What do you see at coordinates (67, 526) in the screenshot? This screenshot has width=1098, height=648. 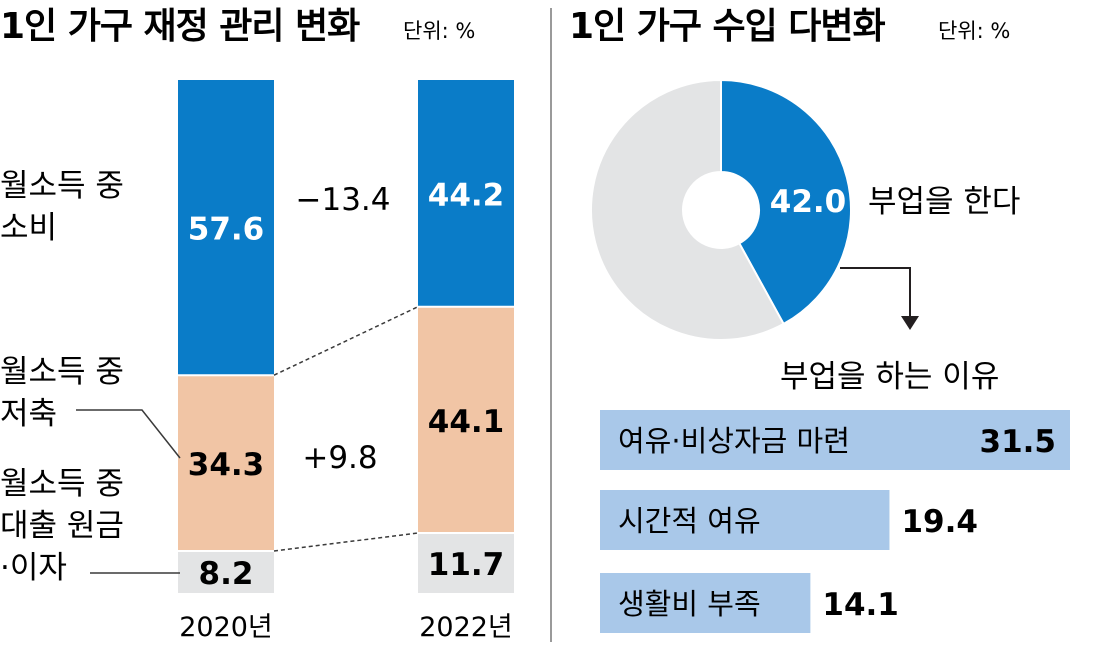 I see `series-label-loan: 월소득 중 대출 원금 ·이자` at bounding box center [67, 526].